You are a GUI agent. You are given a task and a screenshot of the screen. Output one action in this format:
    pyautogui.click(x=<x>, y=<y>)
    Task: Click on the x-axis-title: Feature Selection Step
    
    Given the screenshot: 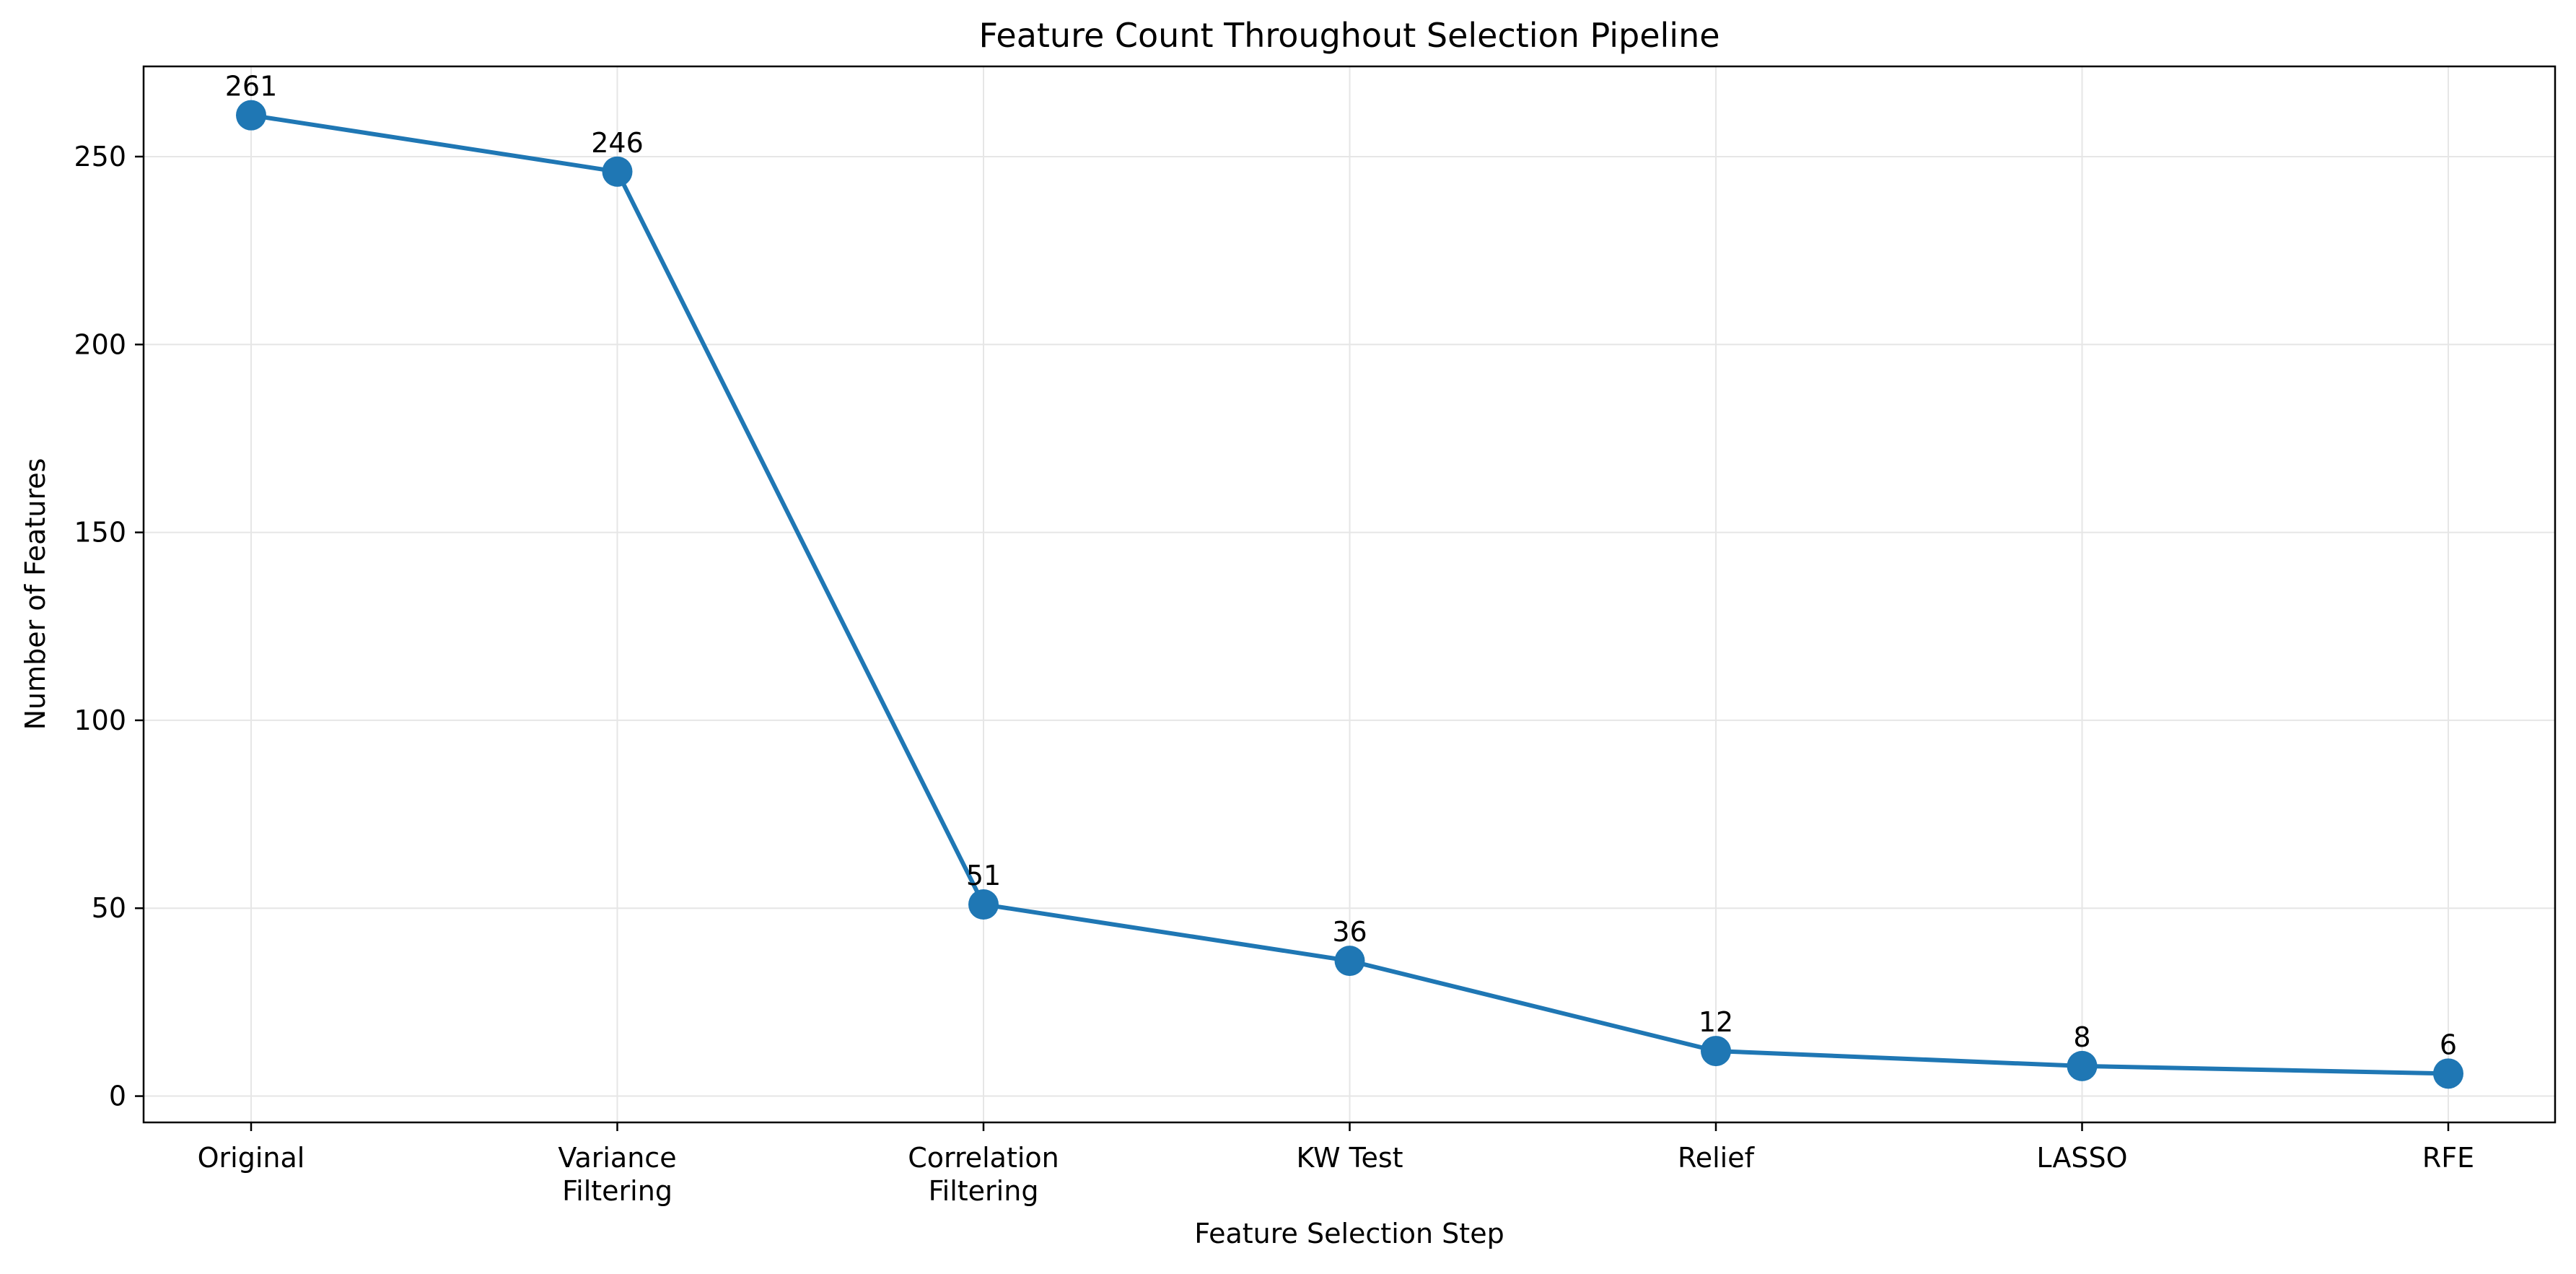 What is the action you would take?
    pyautogui.click(x=1349, y=1233)
    